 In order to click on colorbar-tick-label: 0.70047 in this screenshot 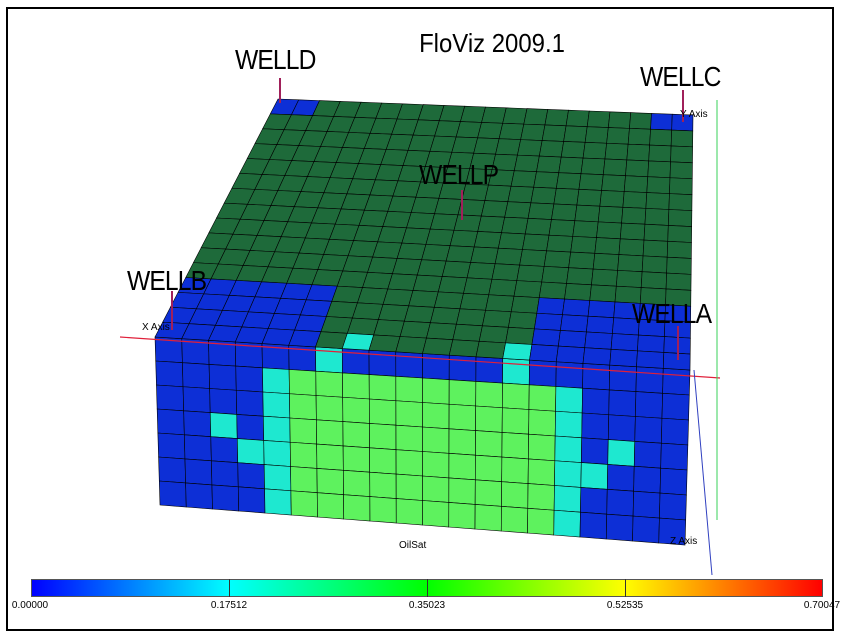, I will do `click(822, 605)`.